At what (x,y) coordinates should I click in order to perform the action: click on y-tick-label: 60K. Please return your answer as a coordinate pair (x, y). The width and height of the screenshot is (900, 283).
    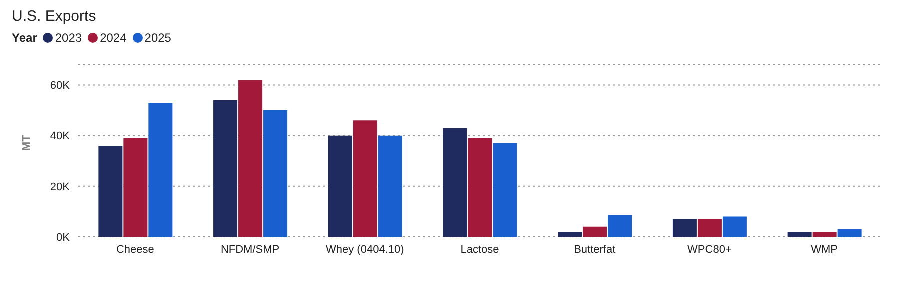
    Looking at the image, I should click on (60, 86).